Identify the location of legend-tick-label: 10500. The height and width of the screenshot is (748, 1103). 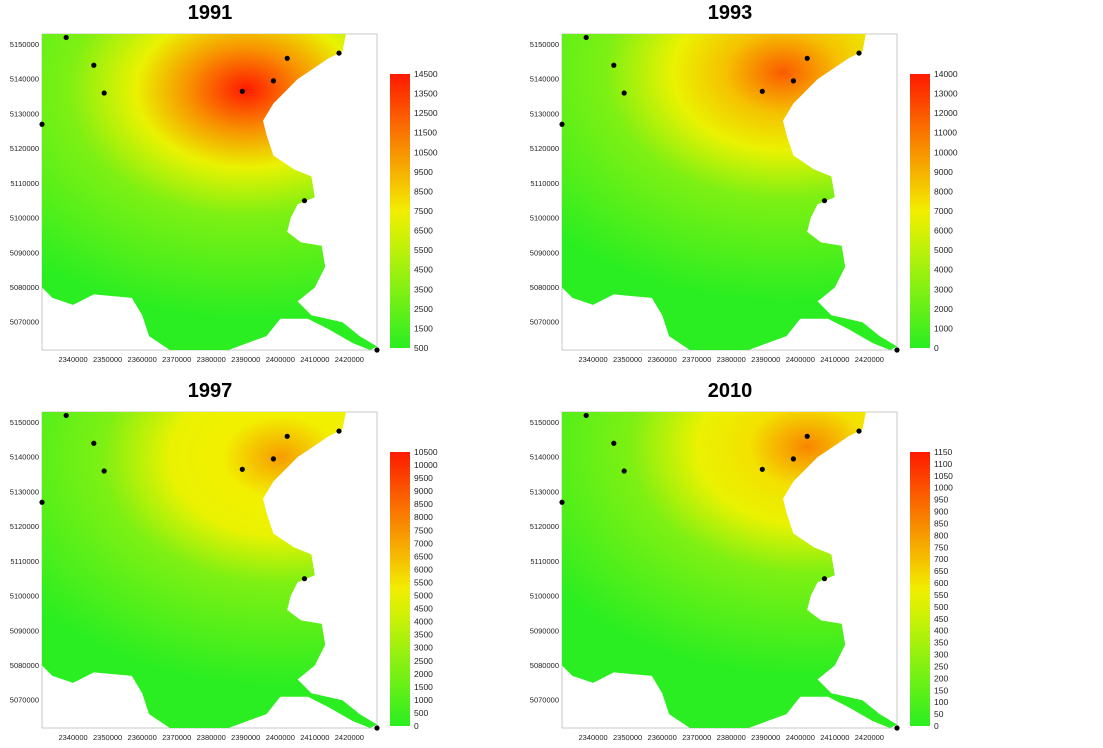
(426, 452).